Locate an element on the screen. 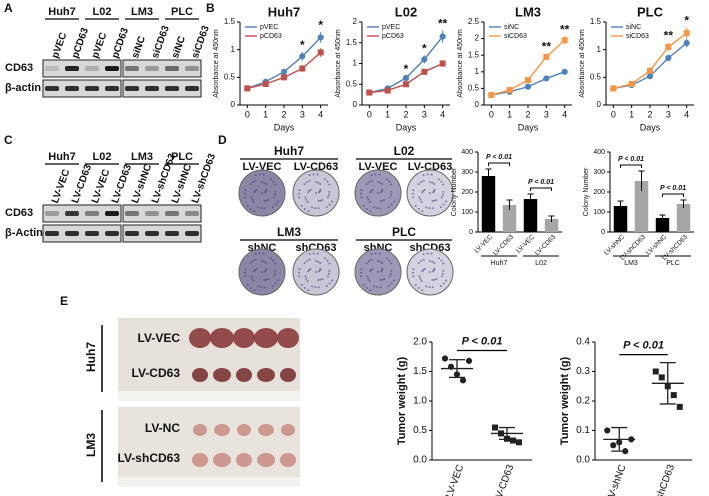  y-tick-label: 2.0 is located at coordinates (420, 342).